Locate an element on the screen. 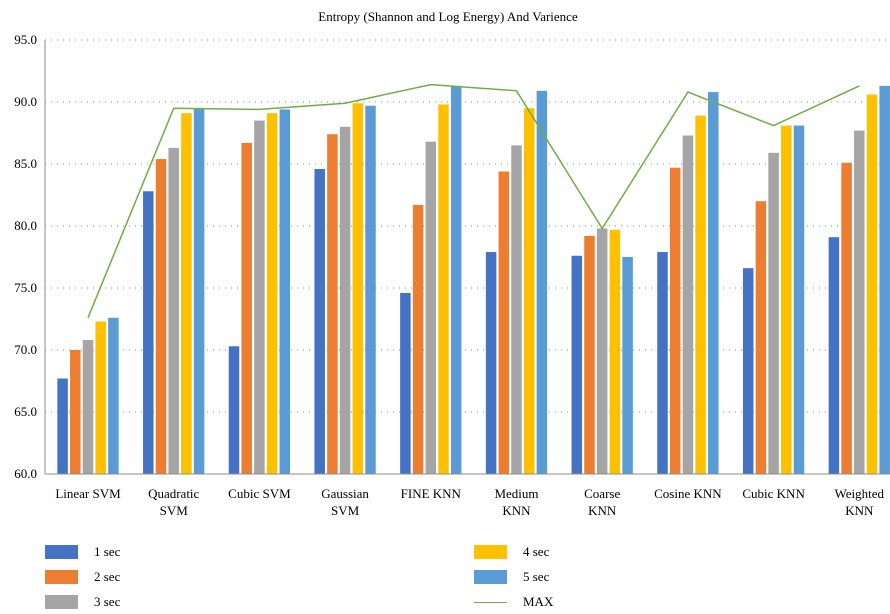 This screenshot has width=890, height=614. legend-swatch-3-sec is located at coordinates (61, 602).